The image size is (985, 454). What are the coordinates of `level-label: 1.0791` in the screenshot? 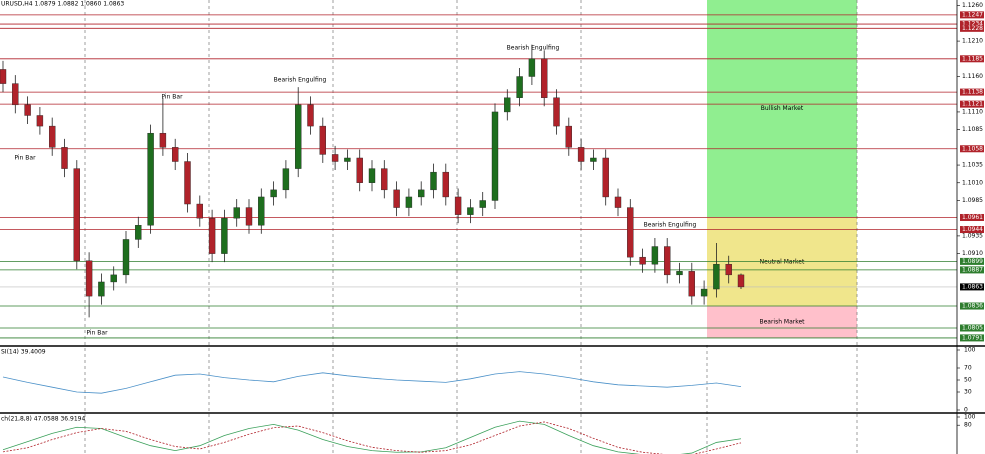 It's located at (972, 337).